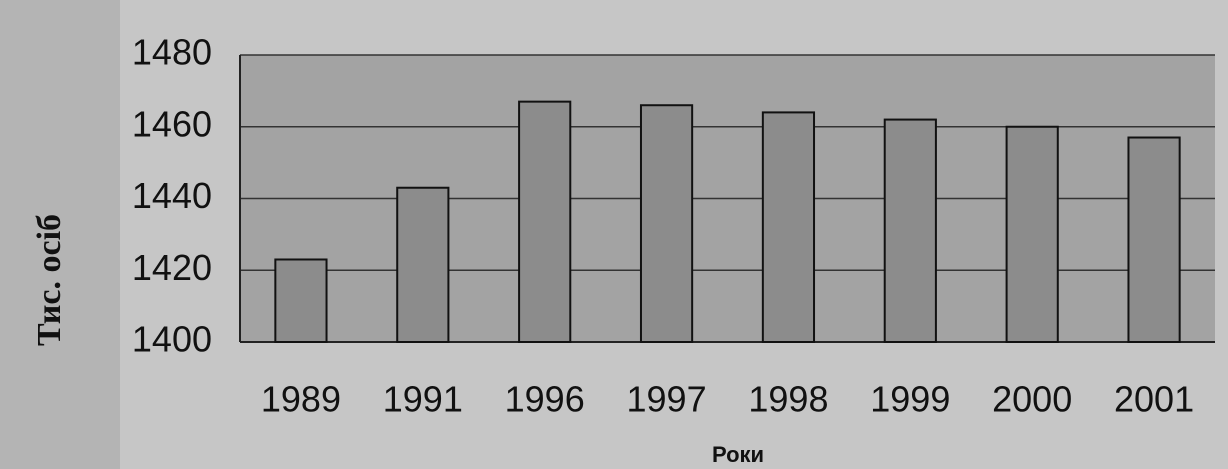 This screenshot has width=1228, height=469. What do you see at coordinates (172, 339) in the screenshot?
I see `y-tick-label: 1400` at bounding box center [172, 339].